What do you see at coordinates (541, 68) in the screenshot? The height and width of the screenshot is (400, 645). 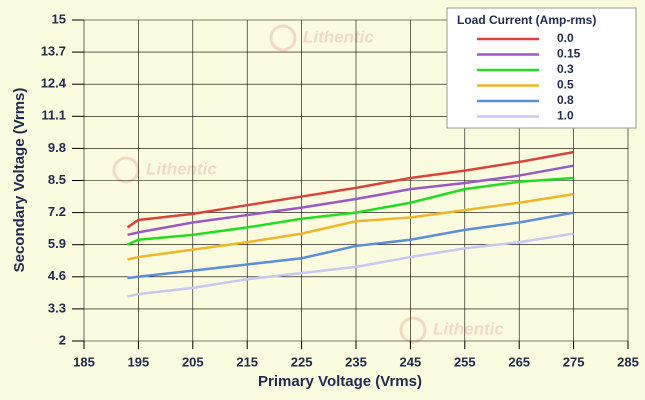 I see `legend-box` at bounding box center [541, 68].